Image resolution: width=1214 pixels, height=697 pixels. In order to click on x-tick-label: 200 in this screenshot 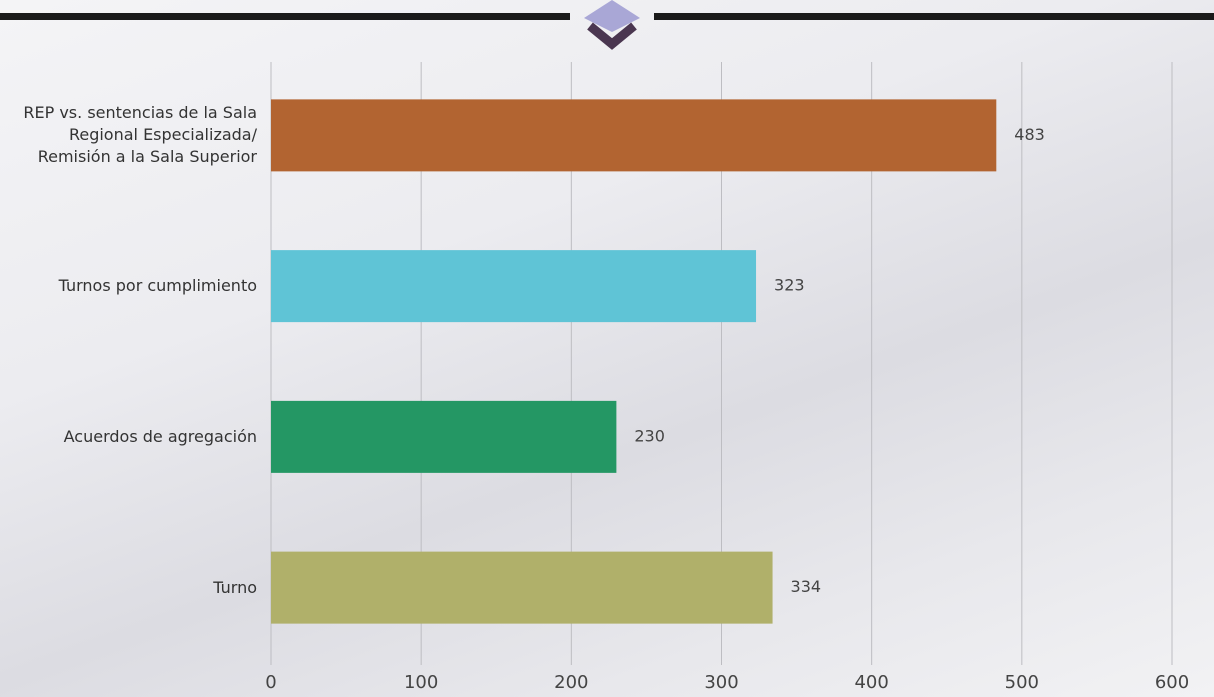, I will do `click(571, 682)`.